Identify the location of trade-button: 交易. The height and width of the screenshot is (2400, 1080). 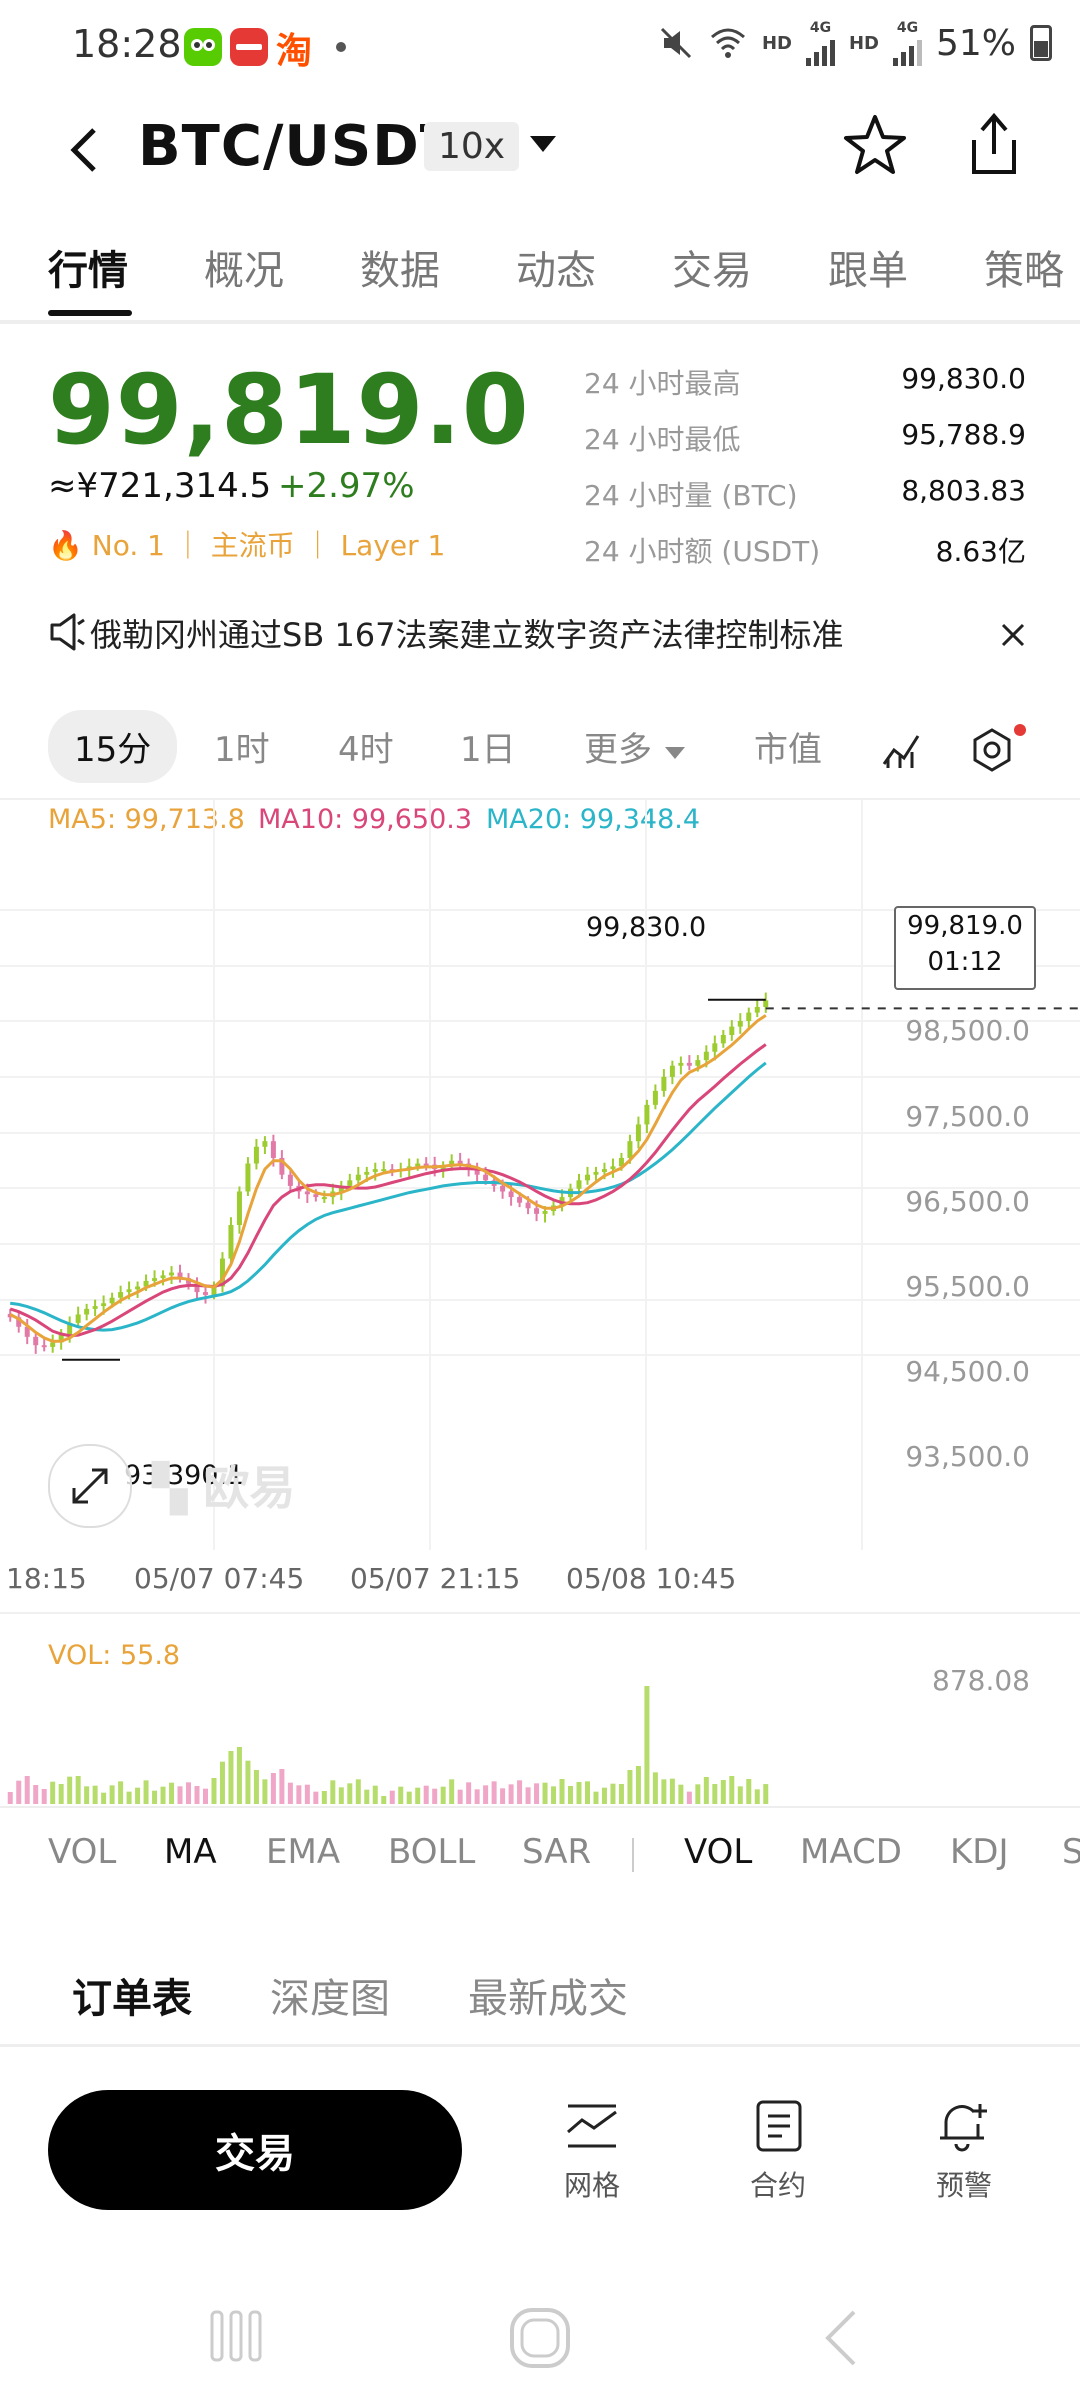
(255, 2150).